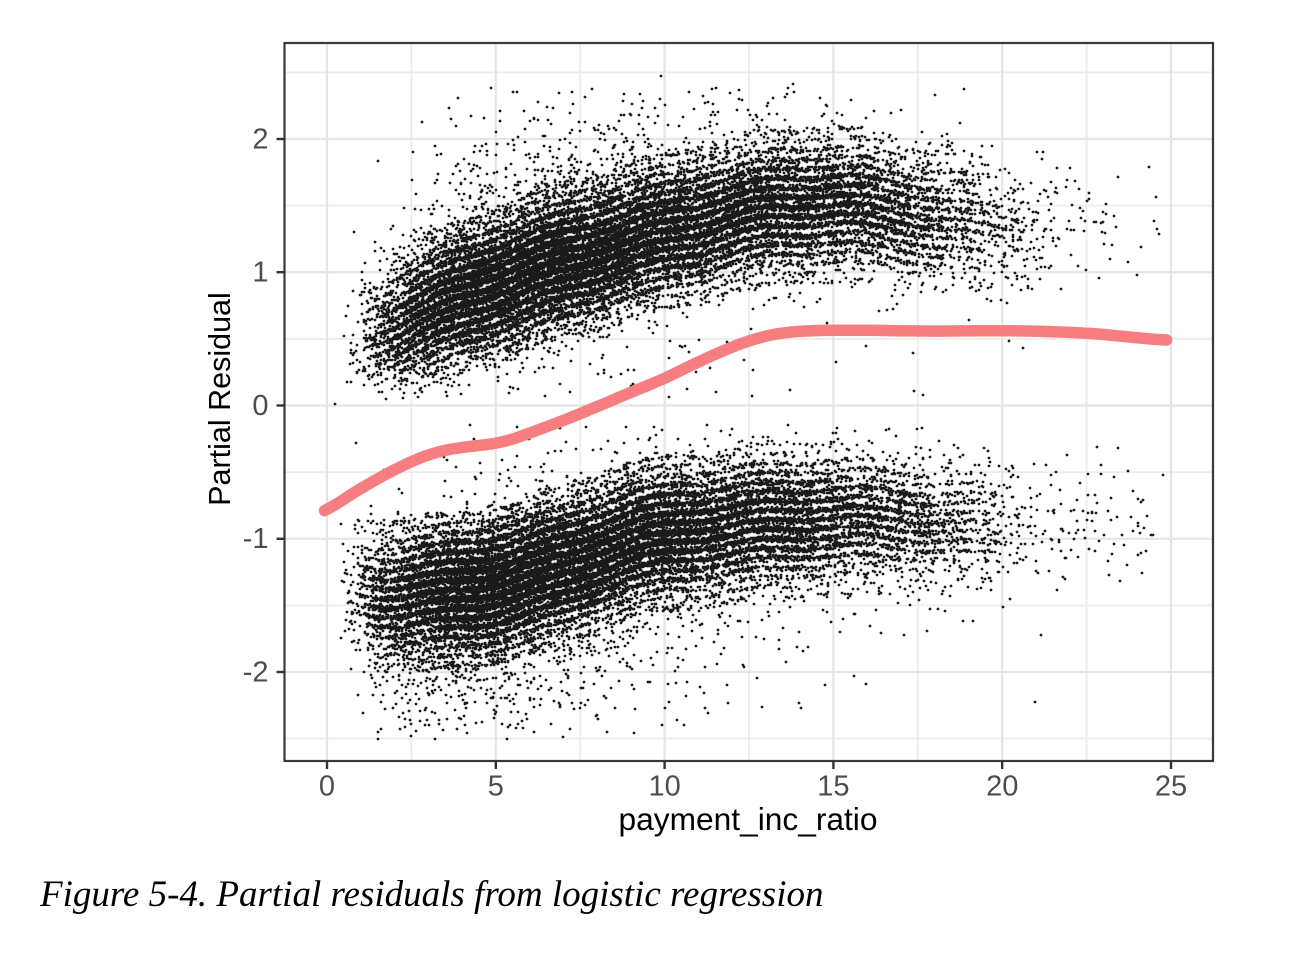 This screenshot has width=1306, height=968. Describe the element at coordinates (748, 819) in the screenshot. I see `svg-text: payment_inc_ratio` at that location.